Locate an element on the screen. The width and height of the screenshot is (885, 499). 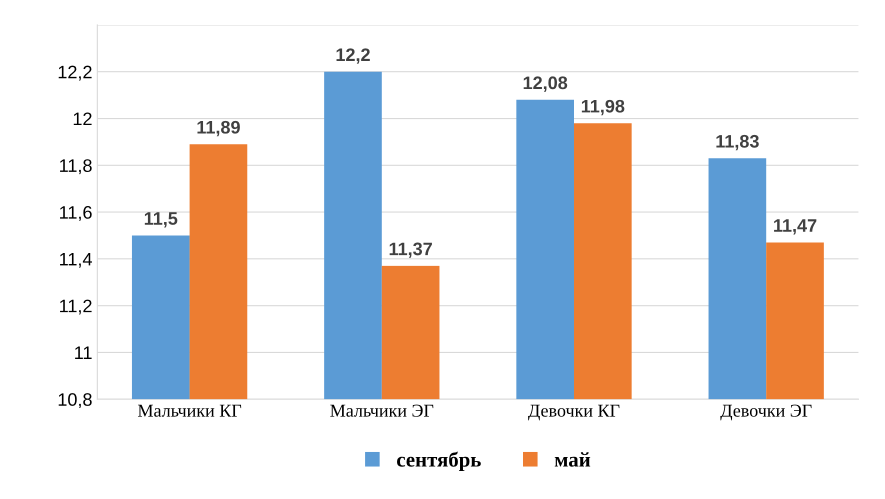
y-tick-label: 11,4 is located at coordinates (76, 260).